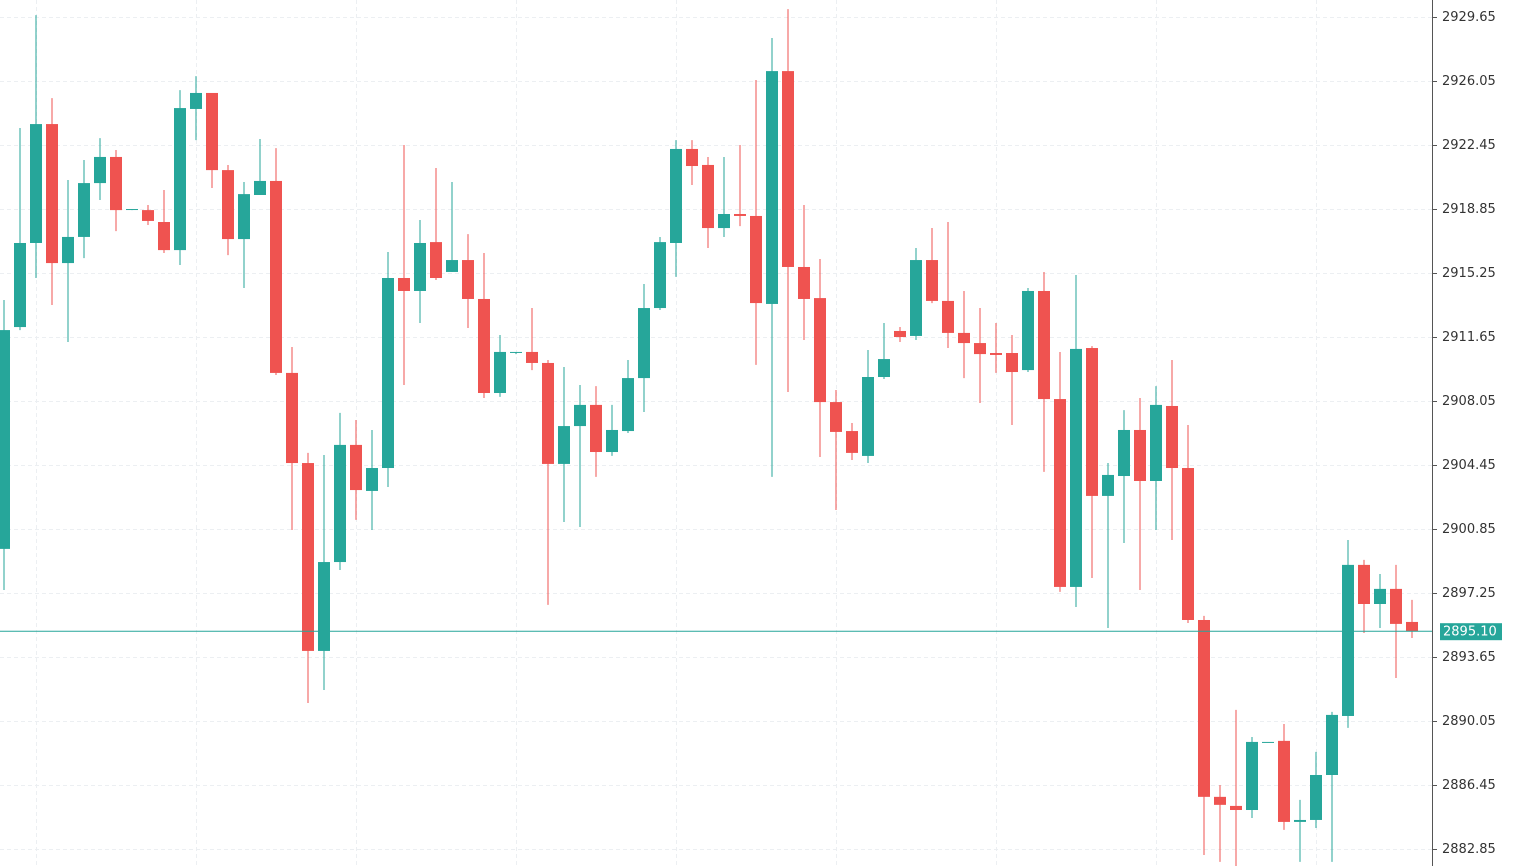 Image resolution: width=1514 pixels, height=866 pixels. What do you see at coordinates (1469, 657) in the screenshot?
I see `y-tick-label: 2893.65` at bounding box center [1469, 657].